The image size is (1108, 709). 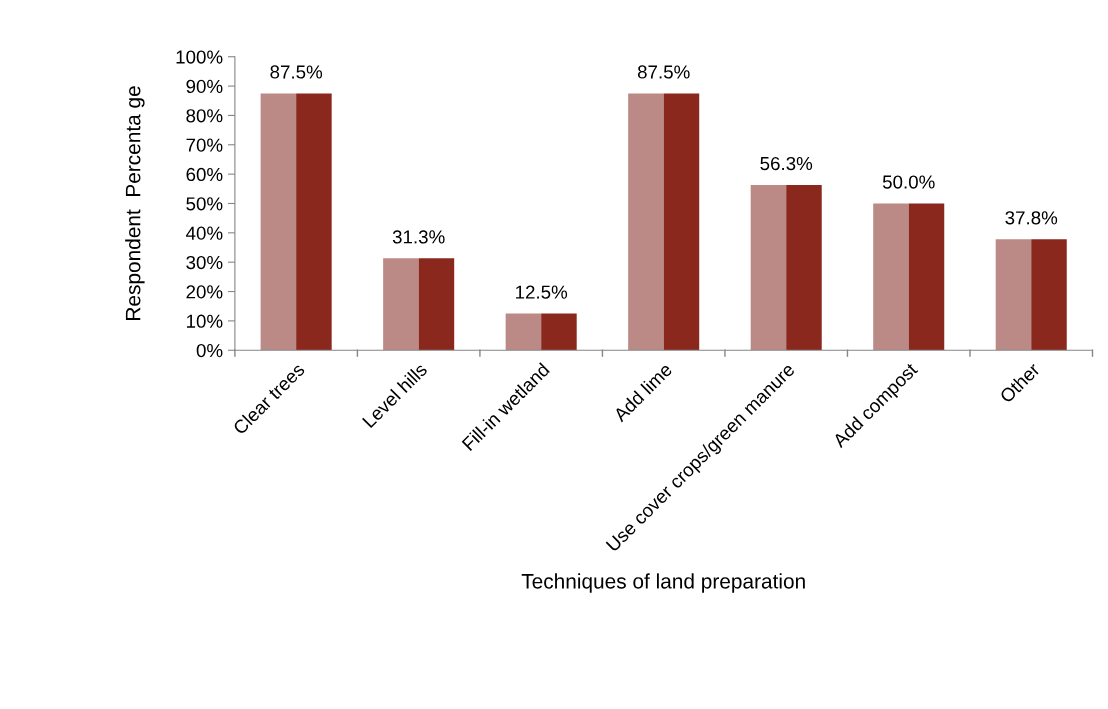 I want to click on y-tick-label: 80%, so click(x=204, y=116).